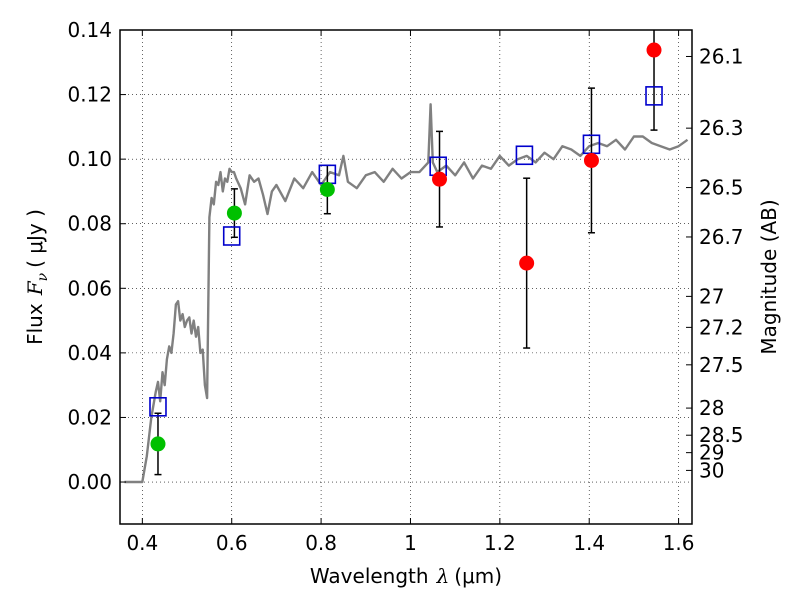  I want to click on y-axis-ticks: 0.00 0.02 0.04 0.06 0.08 0.10 0.12 0.14, so click(96, 256).